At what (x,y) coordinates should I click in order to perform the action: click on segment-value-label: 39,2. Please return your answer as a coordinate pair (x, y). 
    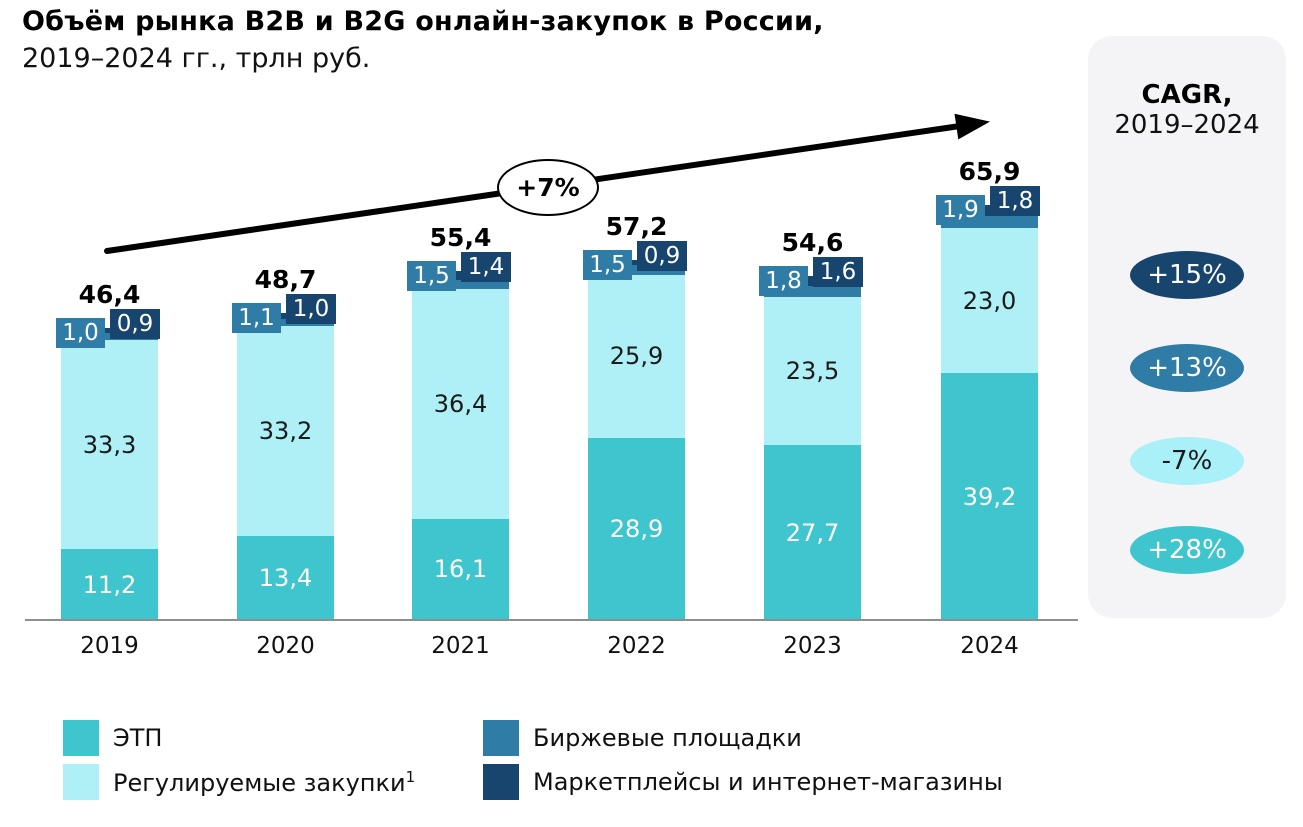
    Looking at the image, I should click on (989, 496).